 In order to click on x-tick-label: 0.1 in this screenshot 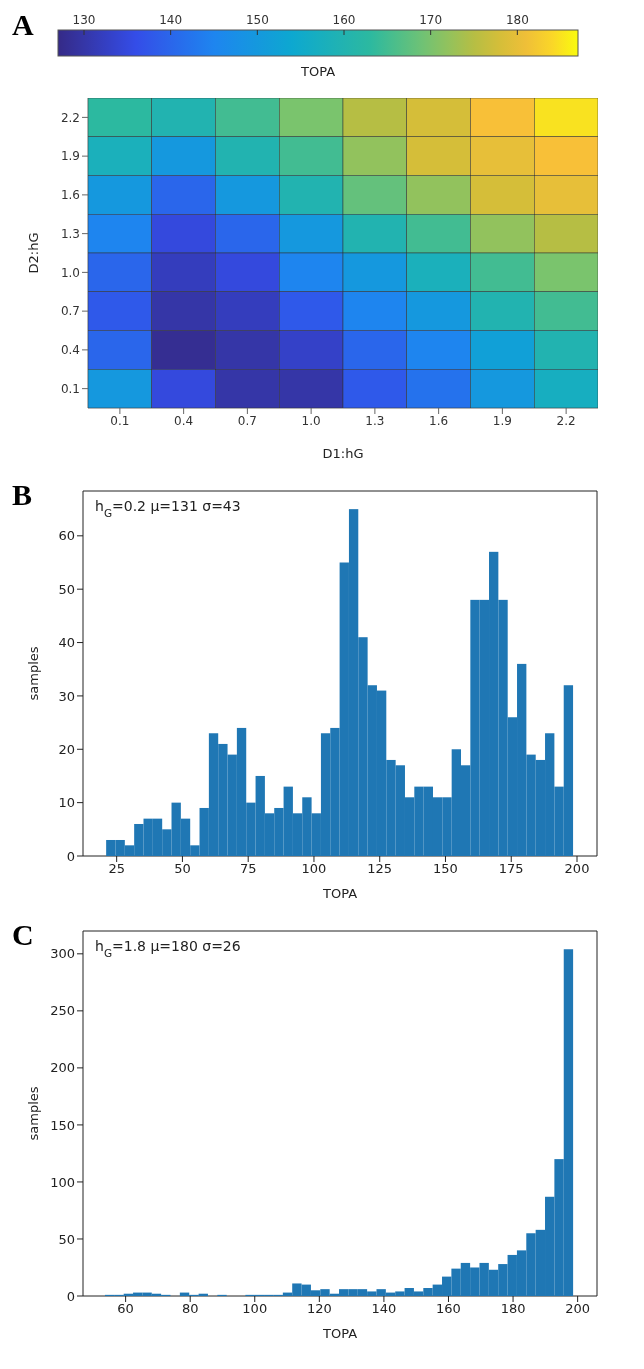, I will do `click(120, 420)`.